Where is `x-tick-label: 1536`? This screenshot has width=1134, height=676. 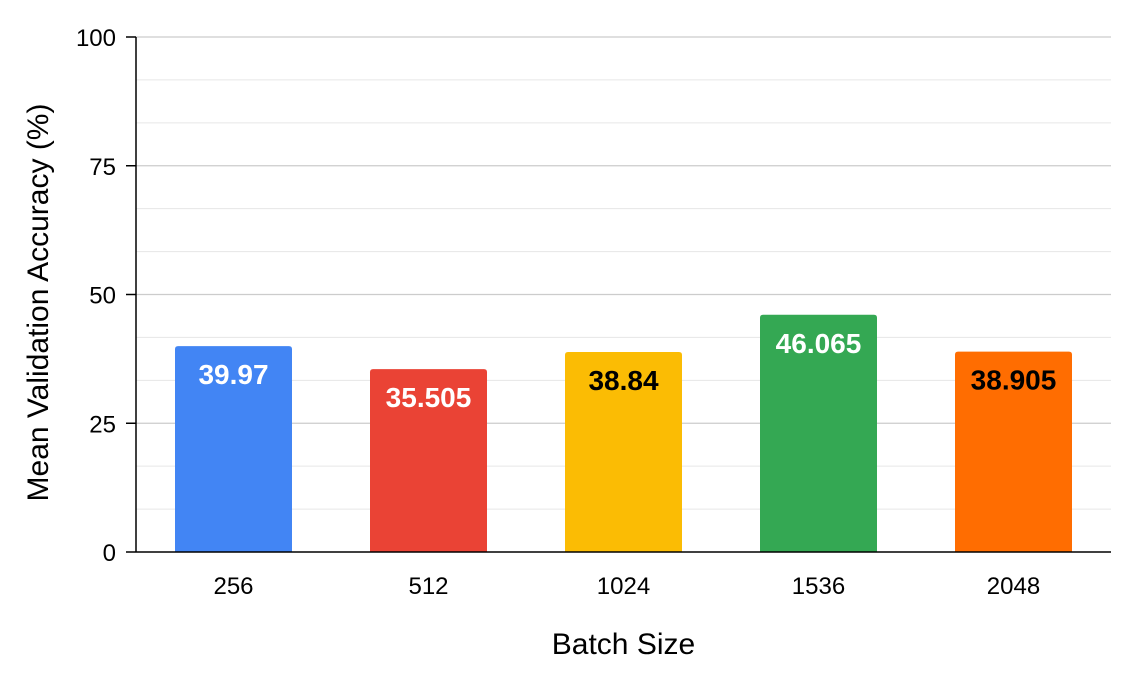 x-tick-label: 1536 is located at coordinates (818, 586).